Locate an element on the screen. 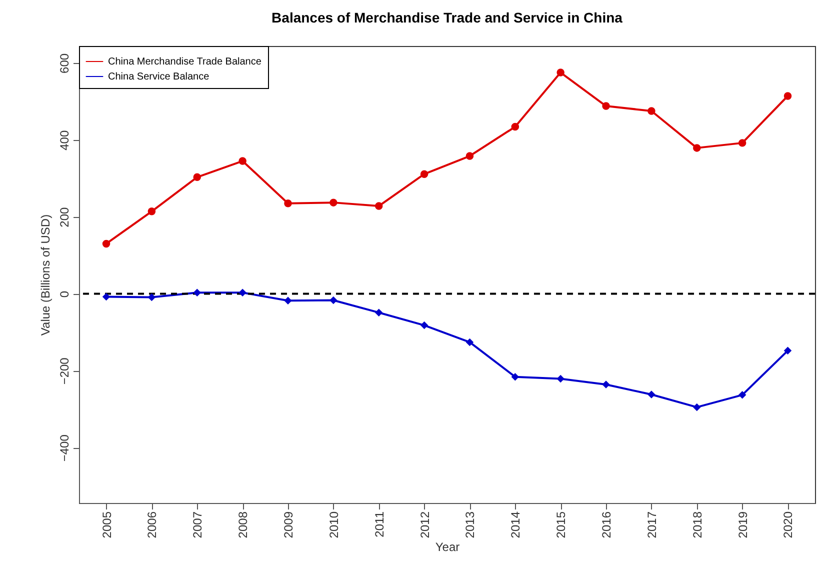  legend-label: China Merchandise Trade Balance is located at coordinates (185, 62).